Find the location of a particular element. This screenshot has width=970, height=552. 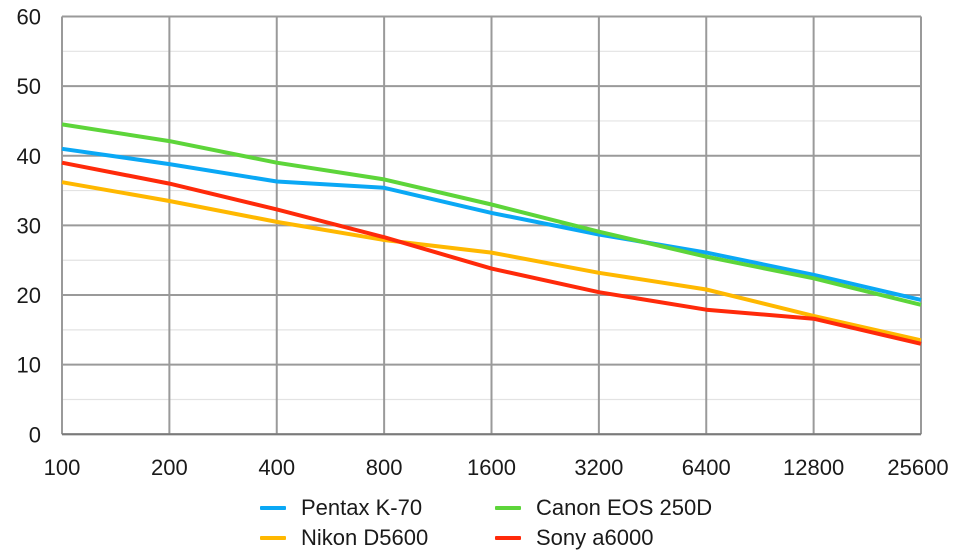

legend-label-nikon-d5600: Nikon D5600 is located at coordinates (365, 537).